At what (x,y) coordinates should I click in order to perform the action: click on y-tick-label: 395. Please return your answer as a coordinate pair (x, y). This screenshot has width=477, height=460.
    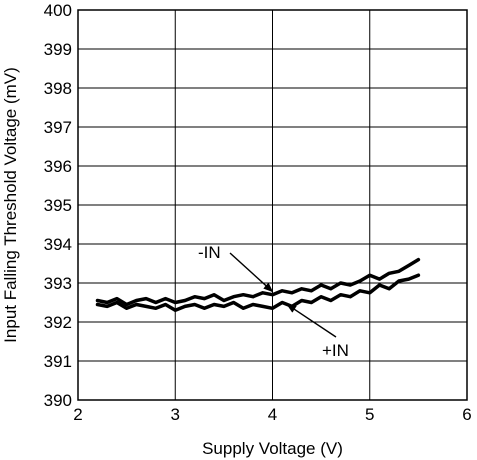
    Looking at the image, I should click on (58, 205).